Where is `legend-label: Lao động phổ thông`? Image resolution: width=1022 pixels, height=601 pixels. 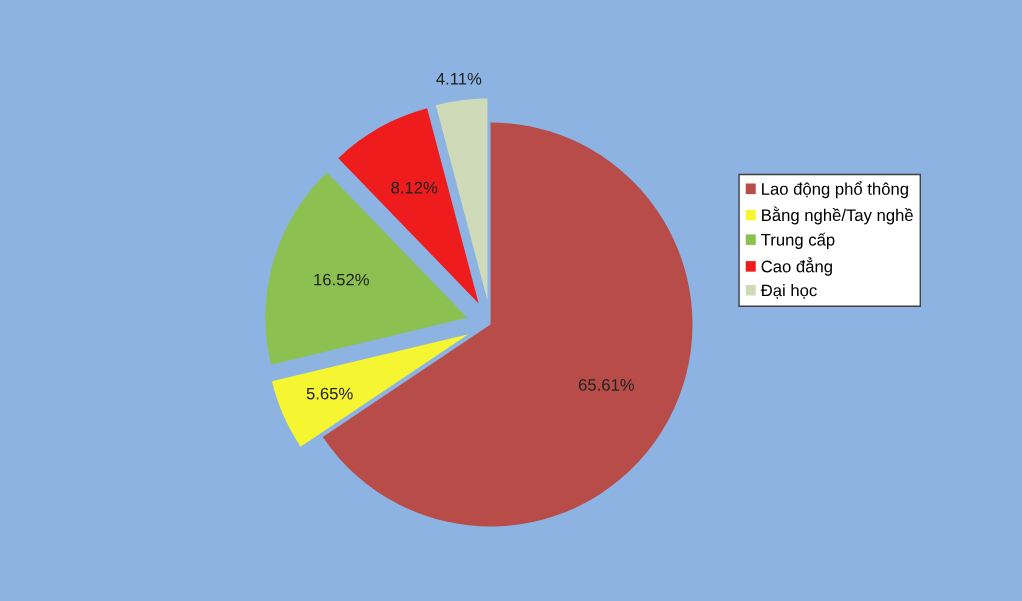 legend-label: Lao động phổ thông is located at coordinates (835, 190).